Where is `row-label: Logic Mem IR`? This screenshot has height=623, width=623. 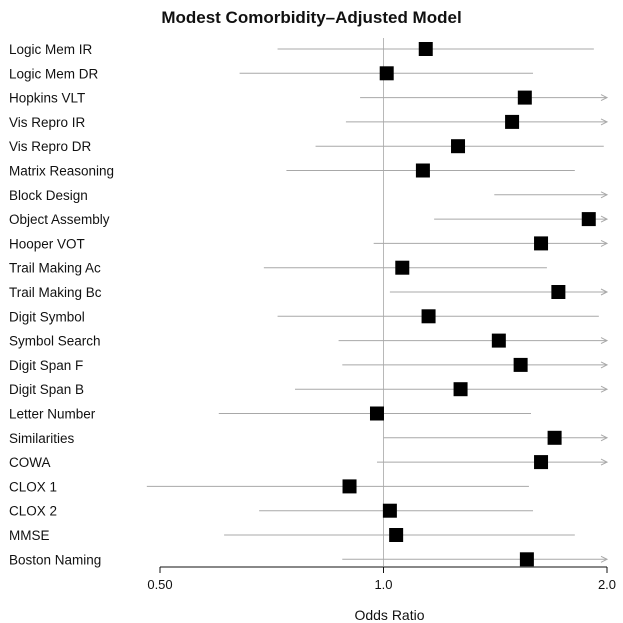
row-label: Logic Mem IR is located at coordinates (51, 49).